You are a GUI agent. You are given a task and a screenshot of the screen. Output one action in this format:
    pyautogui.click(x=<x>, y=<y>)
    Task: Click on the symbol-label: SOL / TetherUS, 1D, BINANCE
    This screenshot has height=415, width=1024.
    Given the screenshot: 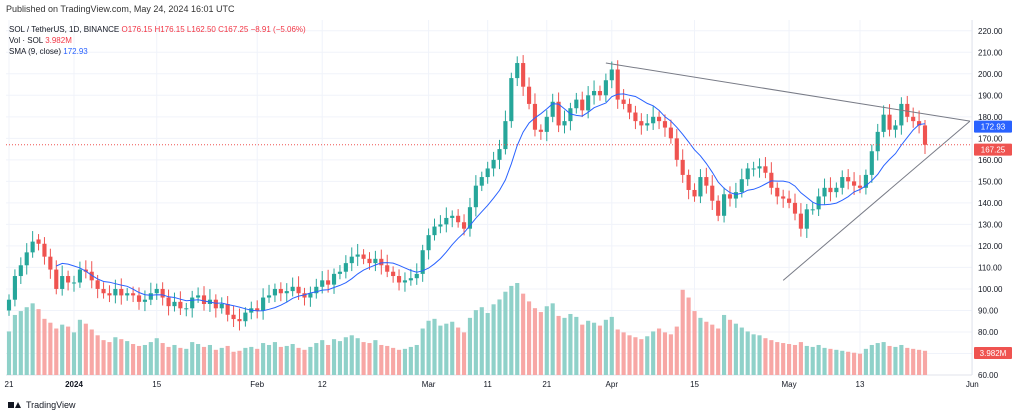 What is the action you would take?
    pyautogui.click(x=64, y=29)
    